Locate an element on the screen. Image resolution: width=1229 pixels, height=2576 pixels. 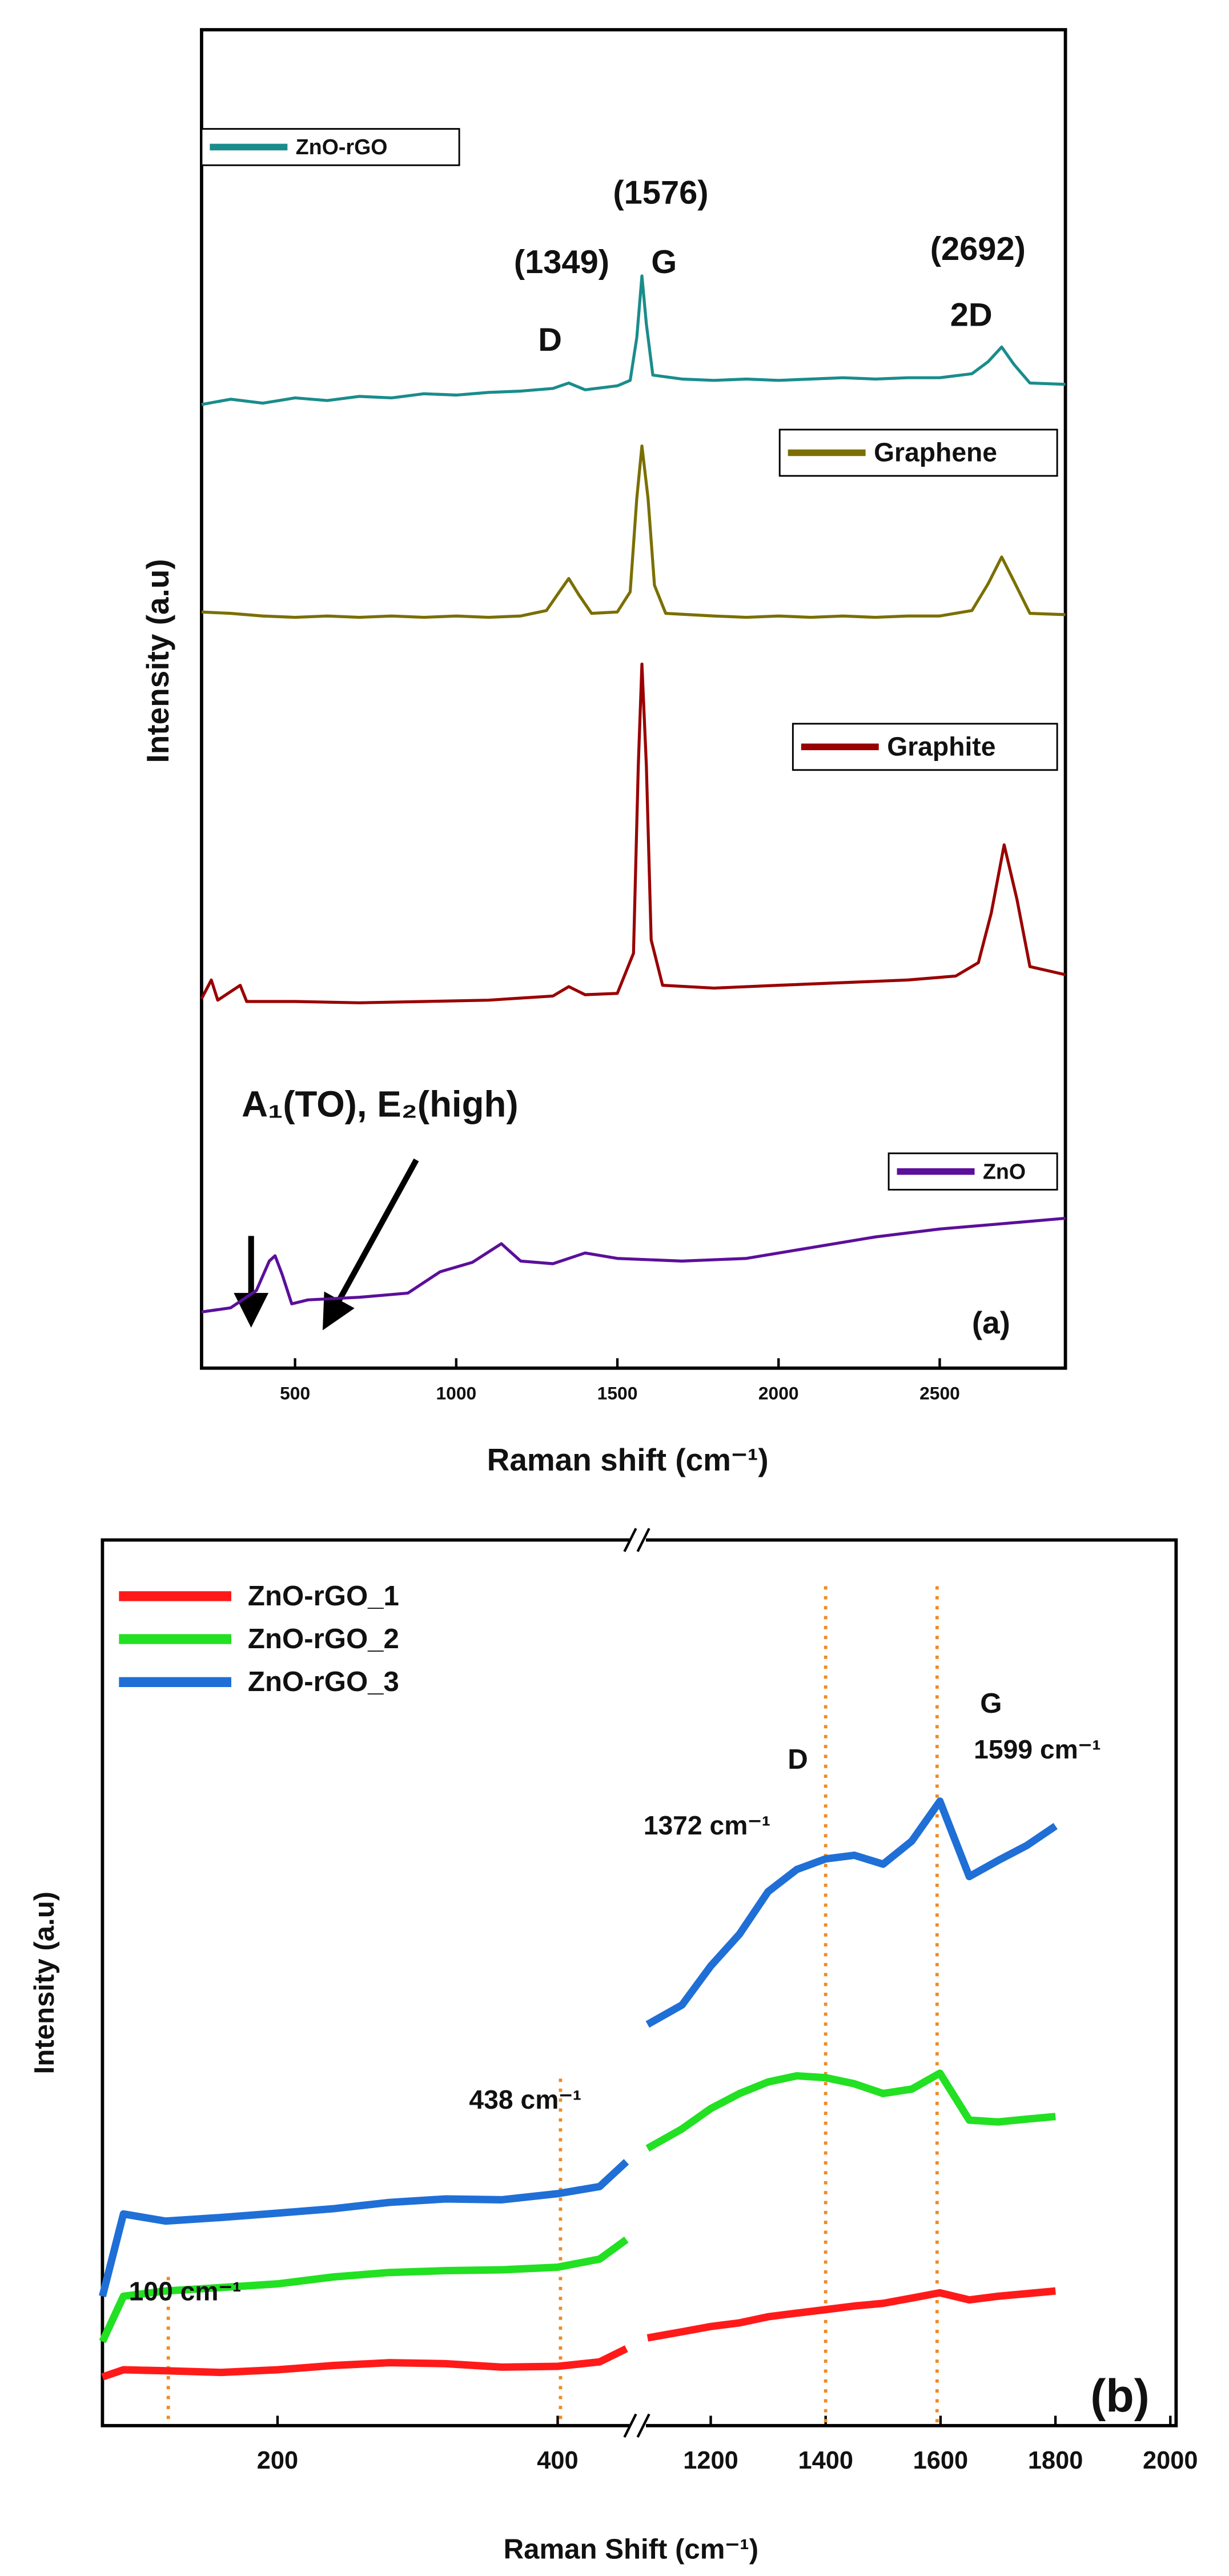
legend-label: Graphite is located at coordinates (941, 746).